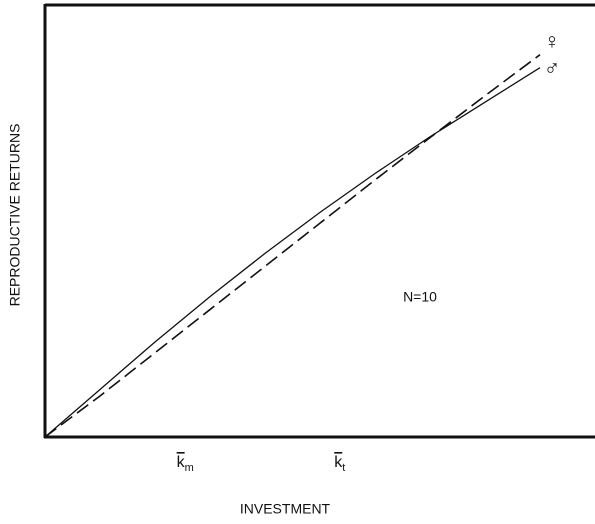 The width and height of the screenshot is (595, 524). Describe the element at coordinates (285, 509) in the screenshot. I see `x-axis-label: INVESTMENT` at that location.